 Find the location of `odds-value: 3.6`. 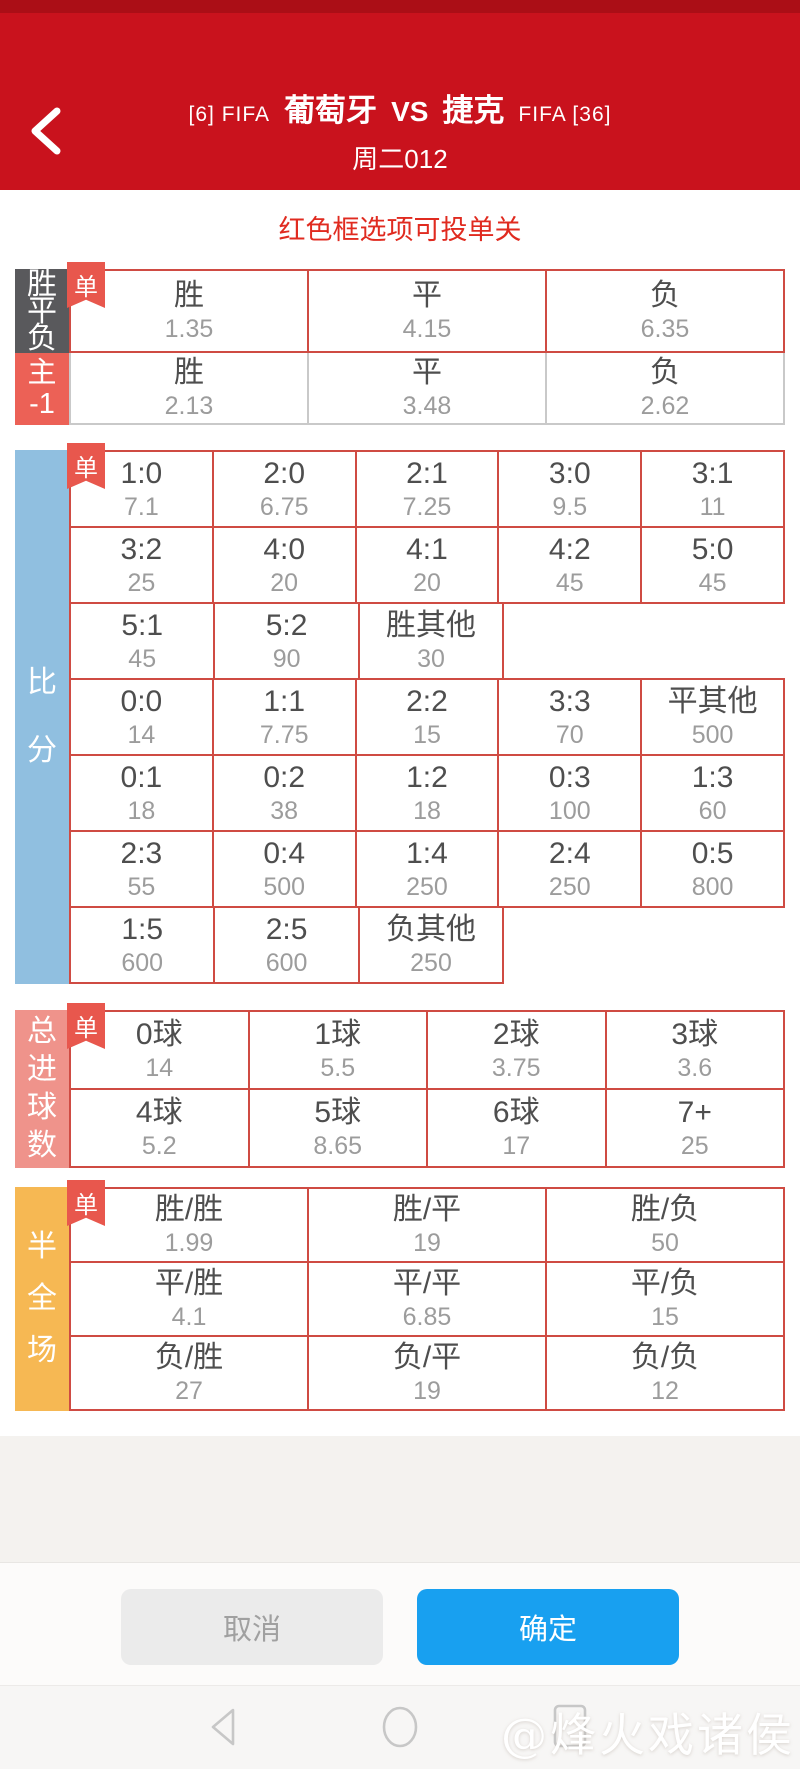

odds-value: 3.6 is located at coordinates (695, 1068).